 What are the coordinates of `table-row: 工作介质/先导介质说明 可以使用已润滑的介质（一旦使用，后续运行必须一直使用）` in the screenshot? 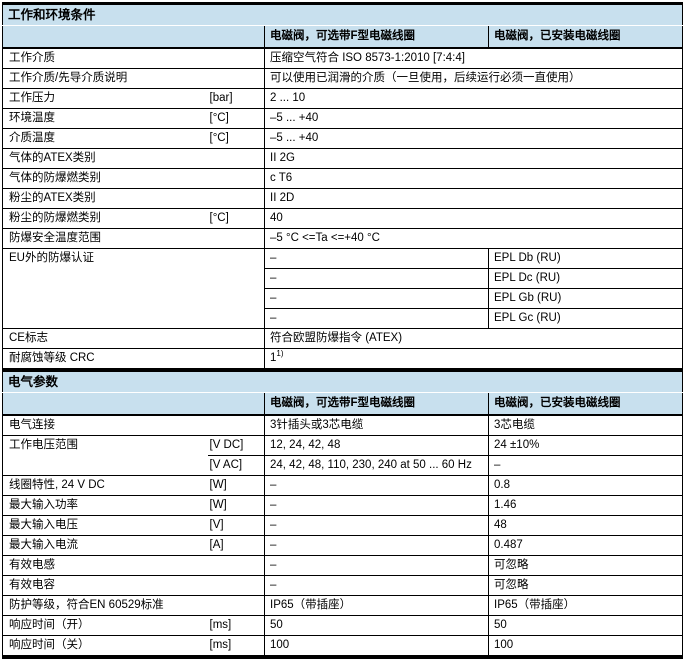 It's located at (342, 78).